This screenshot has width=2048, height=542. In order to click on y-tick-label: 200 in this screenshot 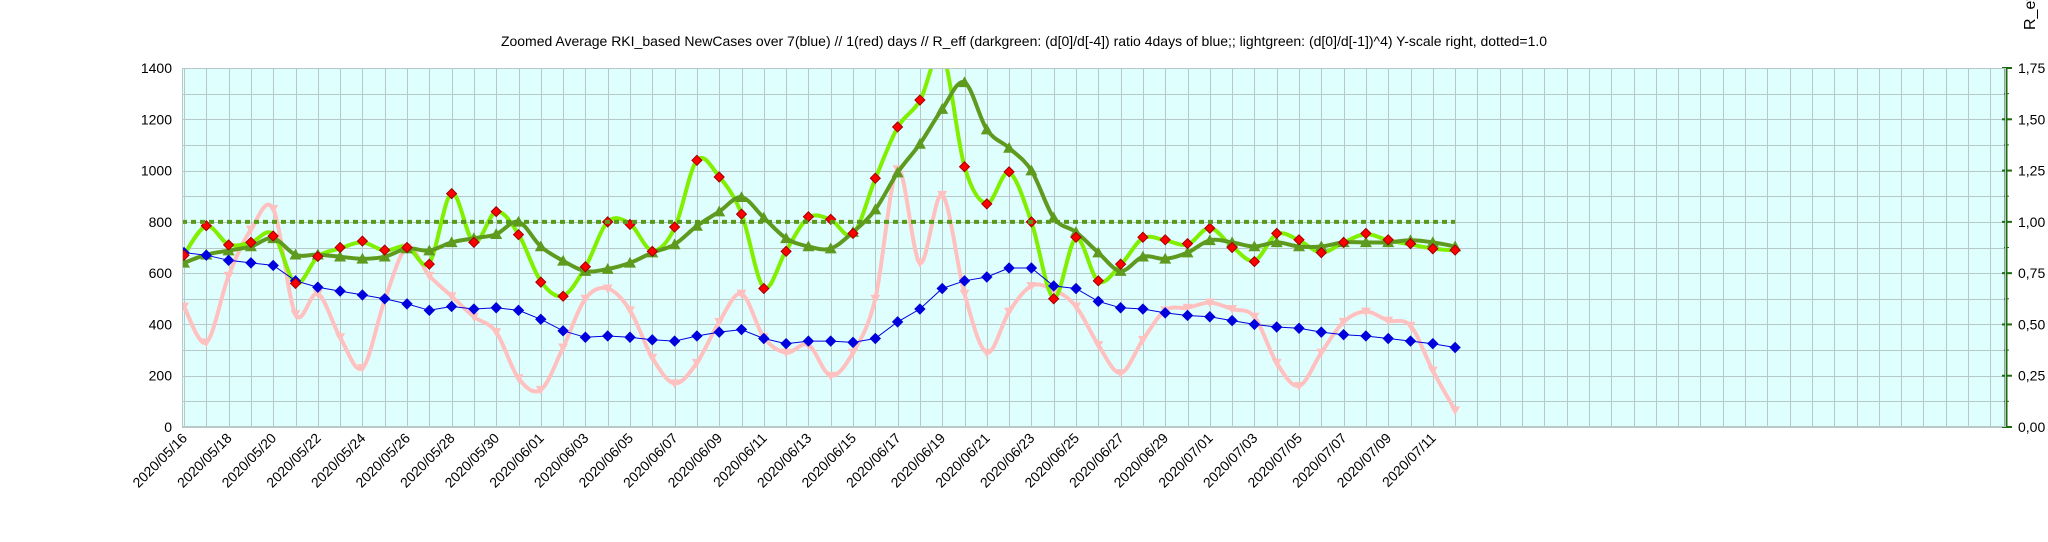, I will do `click(161, 376)`.